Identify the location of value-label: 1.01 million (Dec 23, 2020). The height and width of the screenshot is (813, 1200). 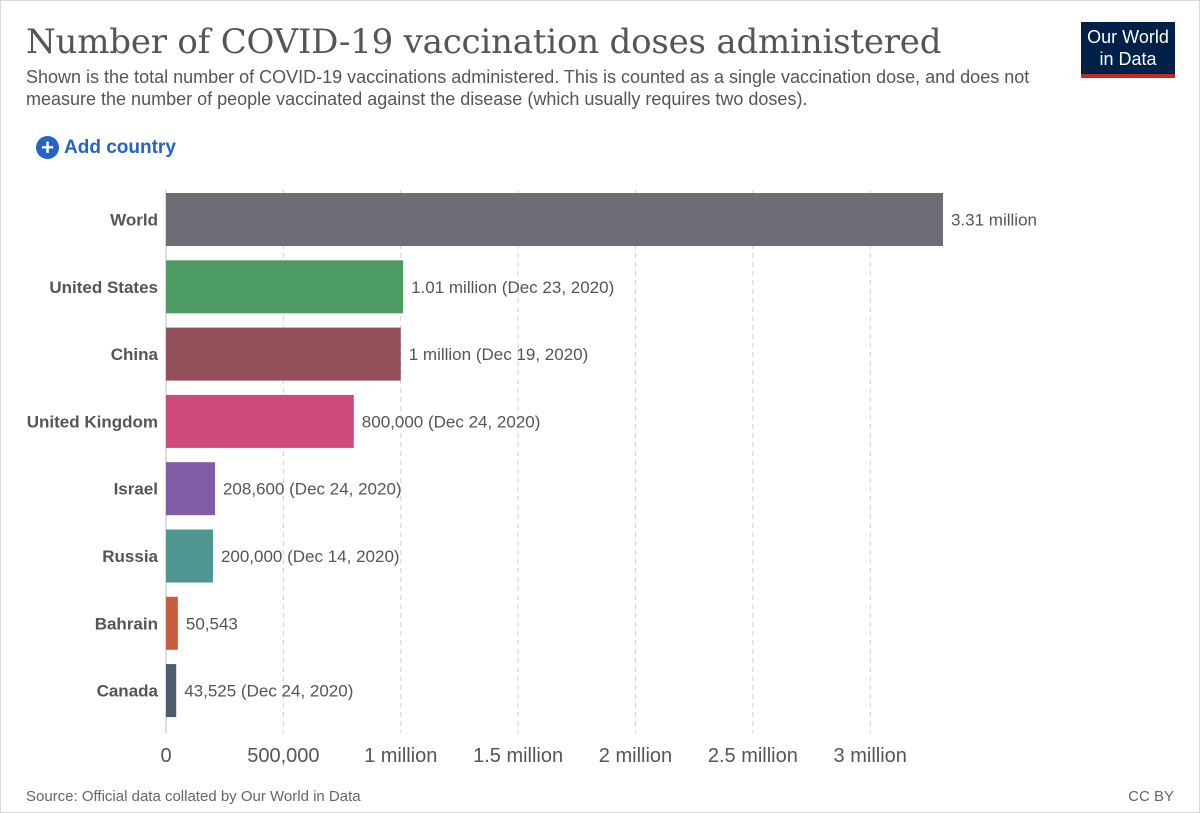
(512, 287).